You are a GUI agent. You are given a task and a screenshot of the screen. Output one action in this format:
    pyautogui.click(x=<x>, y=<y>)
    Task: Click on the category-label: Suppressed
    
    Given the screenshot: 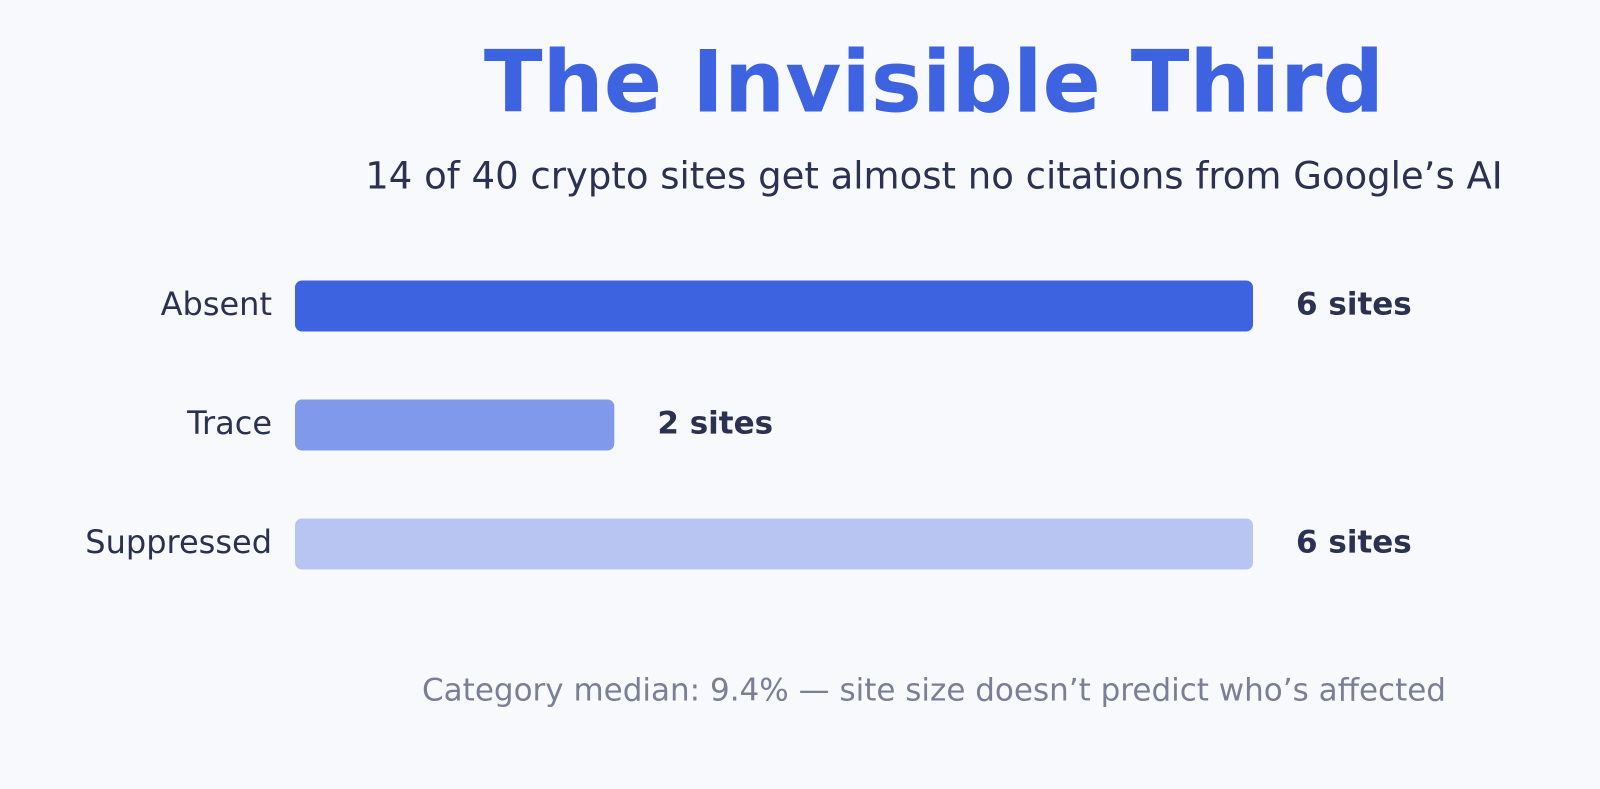 What is the action you would take?
    pyautogui.click(x=178, y=542)
    